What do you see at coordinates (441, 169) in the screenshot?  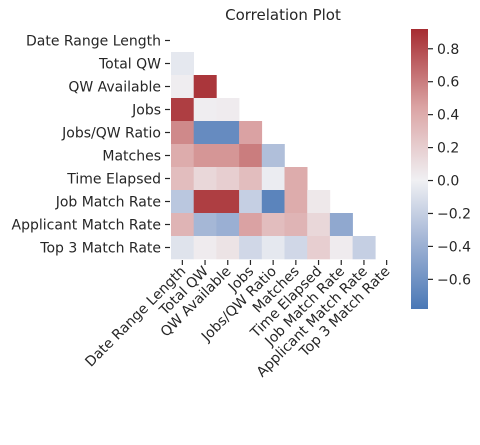 I see `colorbar: 0.8 0.6 0.4 0.2 0.0 −0.2 −0.4 −0.6` at bounding box center [441, 169].